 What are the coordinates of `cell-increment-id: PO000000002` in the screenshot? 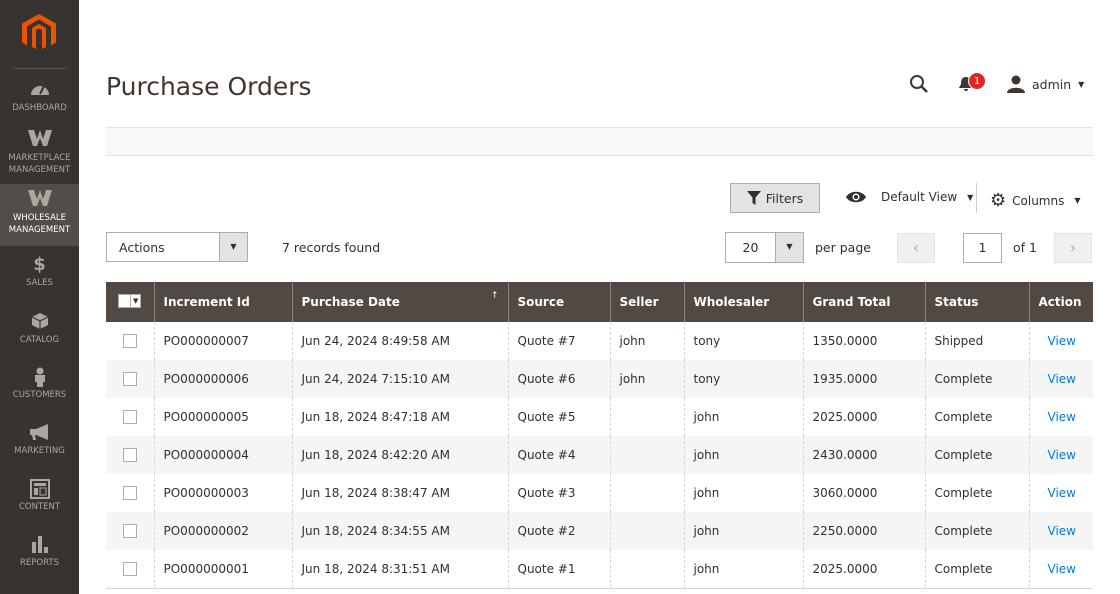 It's located at (222, 531).